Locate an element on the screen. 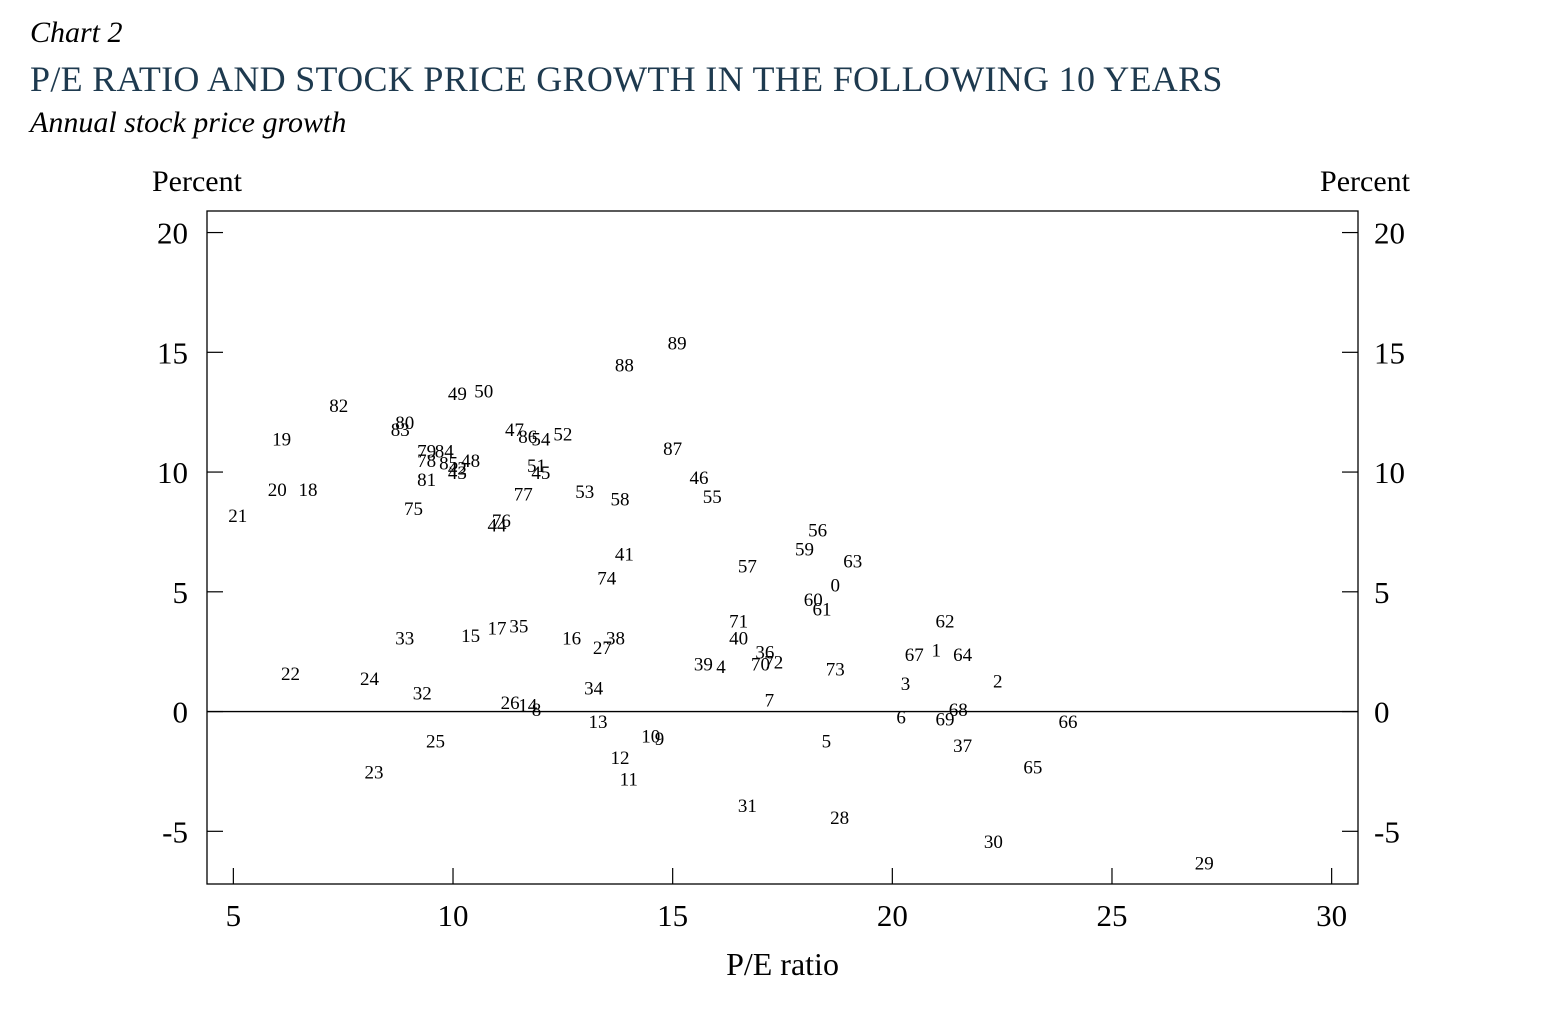  data-point-label: 31 is located at coordinates (747, 806).